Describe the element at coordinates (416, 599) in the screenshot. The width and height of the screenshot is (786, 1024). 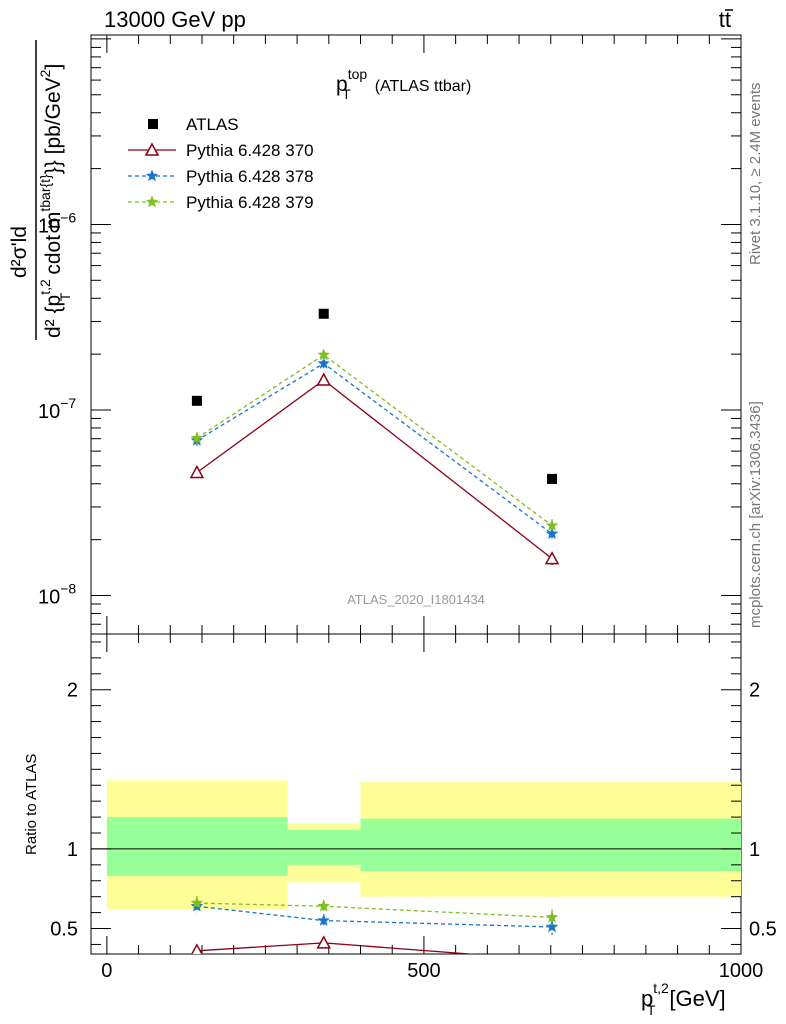
I see `analysis-watermark: ATLAS_2020_I1801434` at that location.